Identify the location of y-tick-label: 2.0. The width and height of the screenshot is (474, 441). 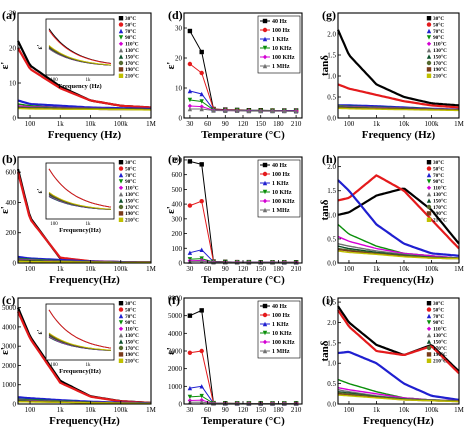
(331, 167).